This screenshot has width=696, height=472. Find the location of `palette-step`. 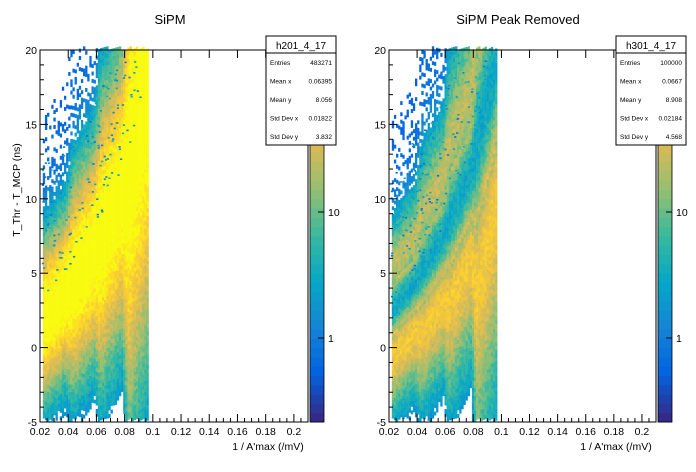

palette-step is located at coordinates (317, 408).